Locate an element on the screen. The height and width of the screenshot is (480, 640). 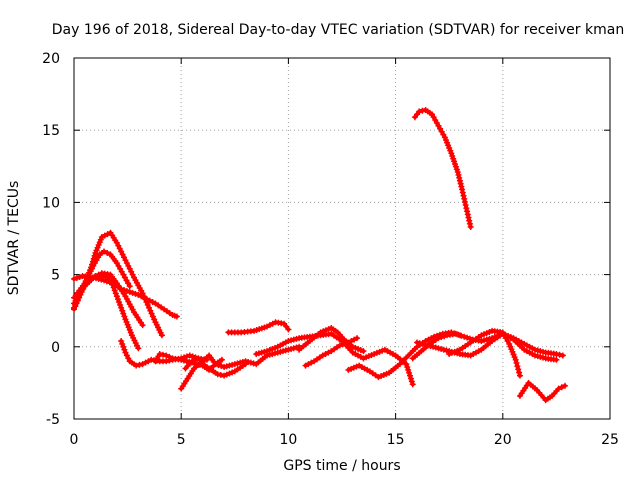
y-axis-label: SDTVAR / TECUs is located at coordinates (14, 238).